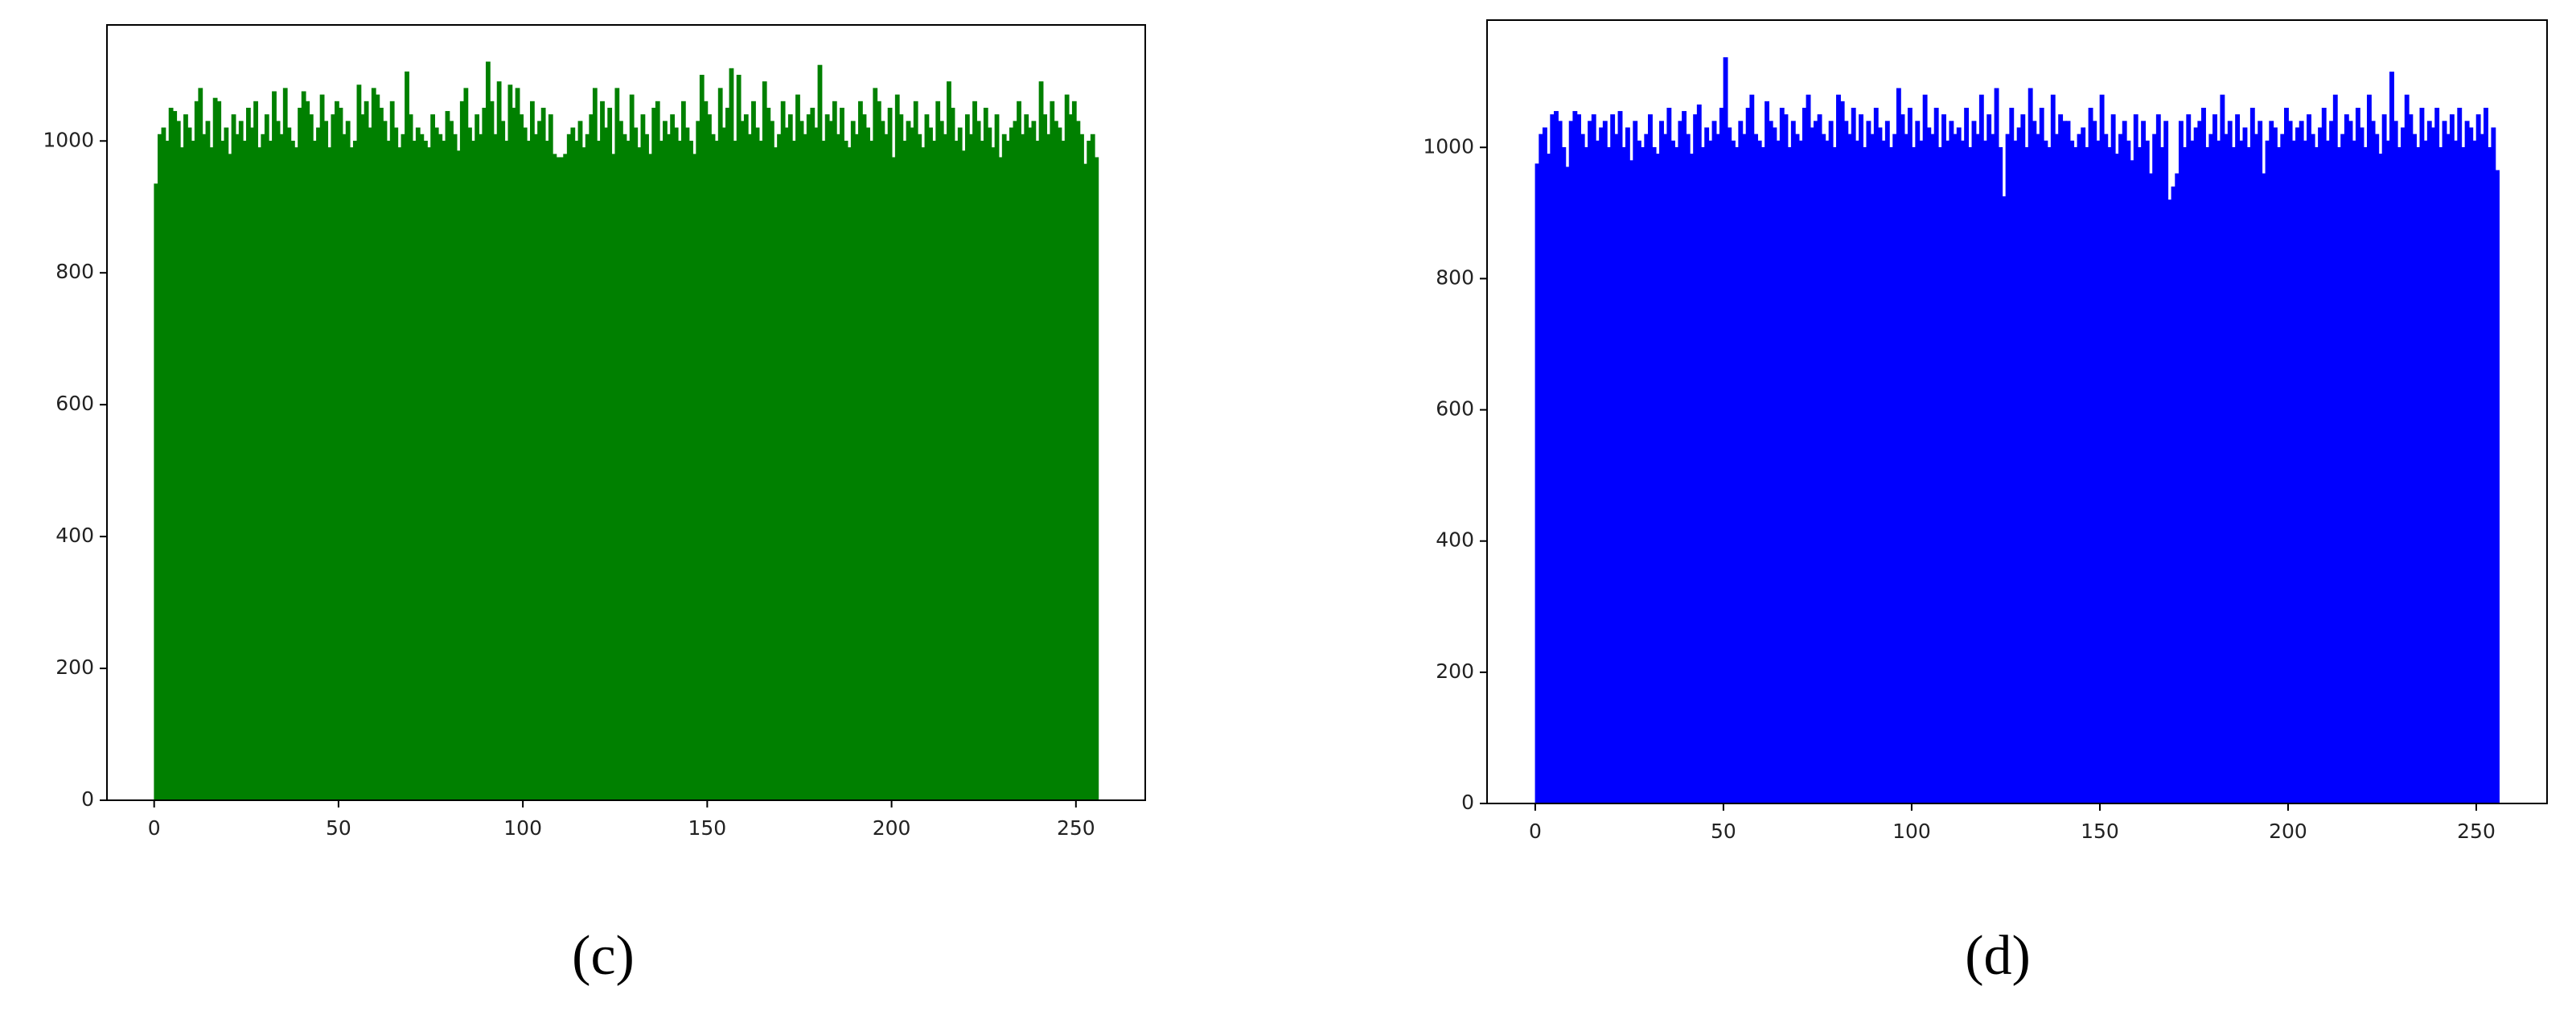 The image size is (2576, 1015). What do you see at coordinates (603, 956) in the screenshot?
I see `caption: (c)` at bounding box center [603, 956].